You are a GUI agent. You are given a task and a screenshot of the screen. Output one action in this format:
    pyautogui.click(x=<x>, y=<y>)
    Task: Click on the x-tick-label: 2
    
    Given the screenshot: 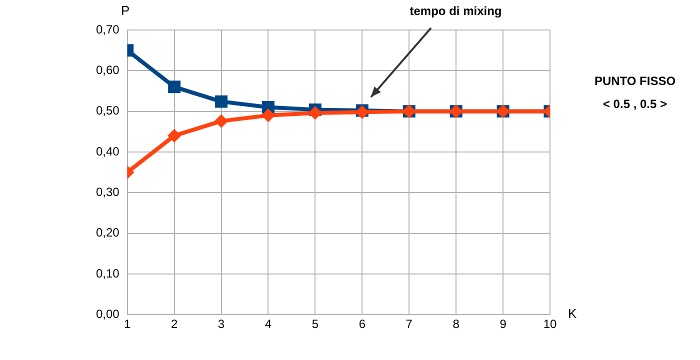 What is the action you would take?
    pyautogui.click(x=174, y=324)
    